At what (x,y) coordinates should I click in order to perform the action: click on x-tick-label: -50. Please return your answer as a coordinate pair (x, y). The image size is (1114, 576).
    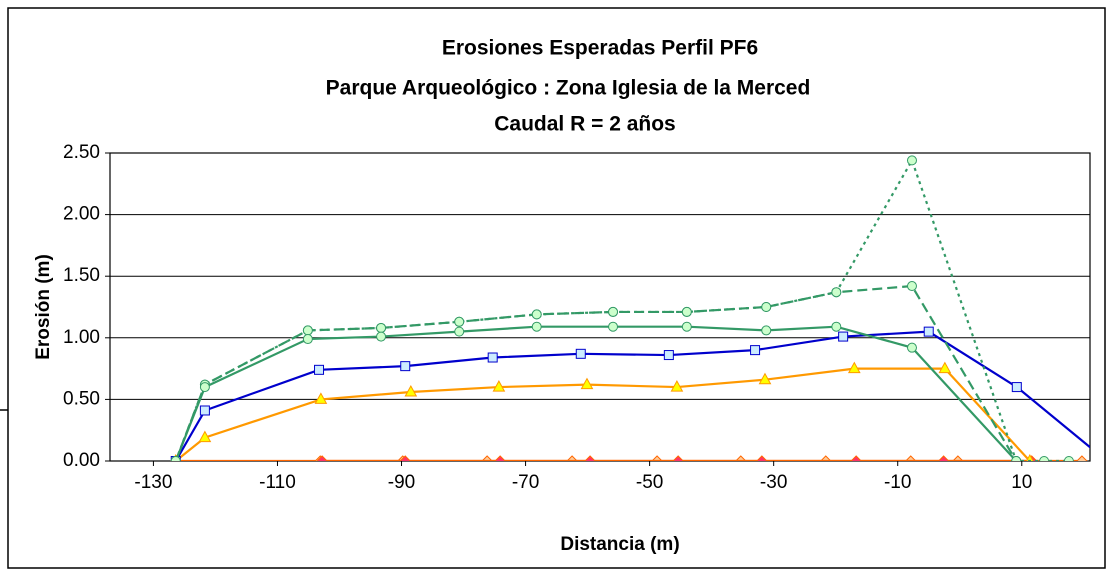
    Looking at the image, I should click on (649, 482).